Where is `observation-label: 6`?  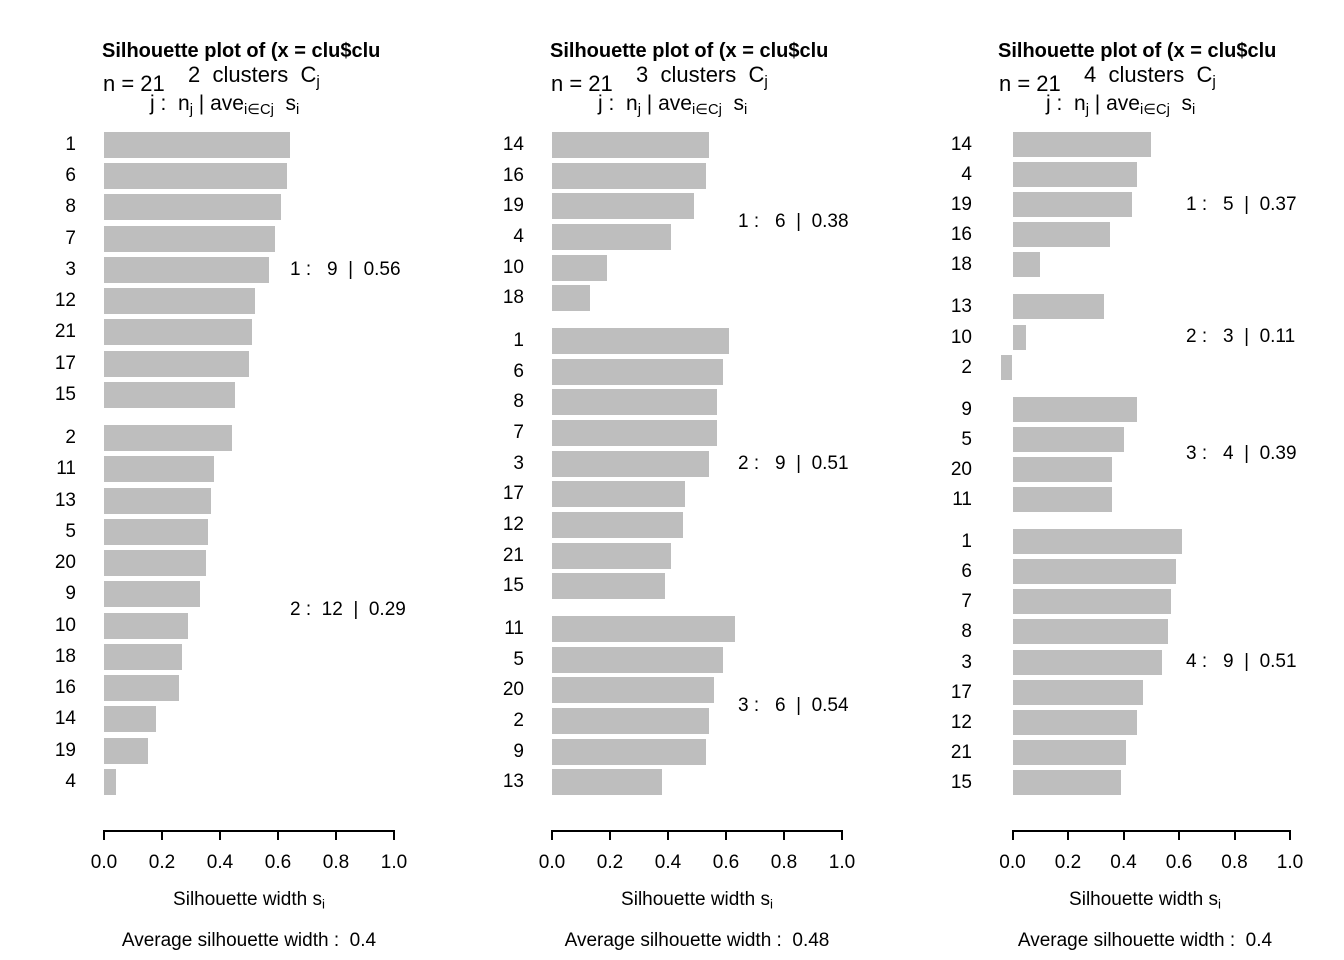
observation-label: 6 is located at coordinates (70, 175).